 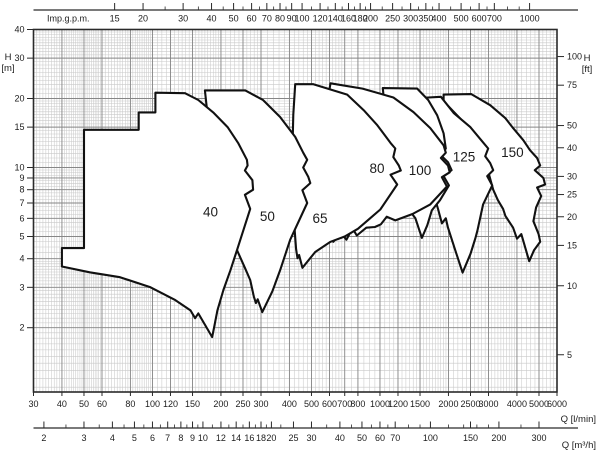 I want to click on envelope-label-125: 125, so click(x=464, y=157).